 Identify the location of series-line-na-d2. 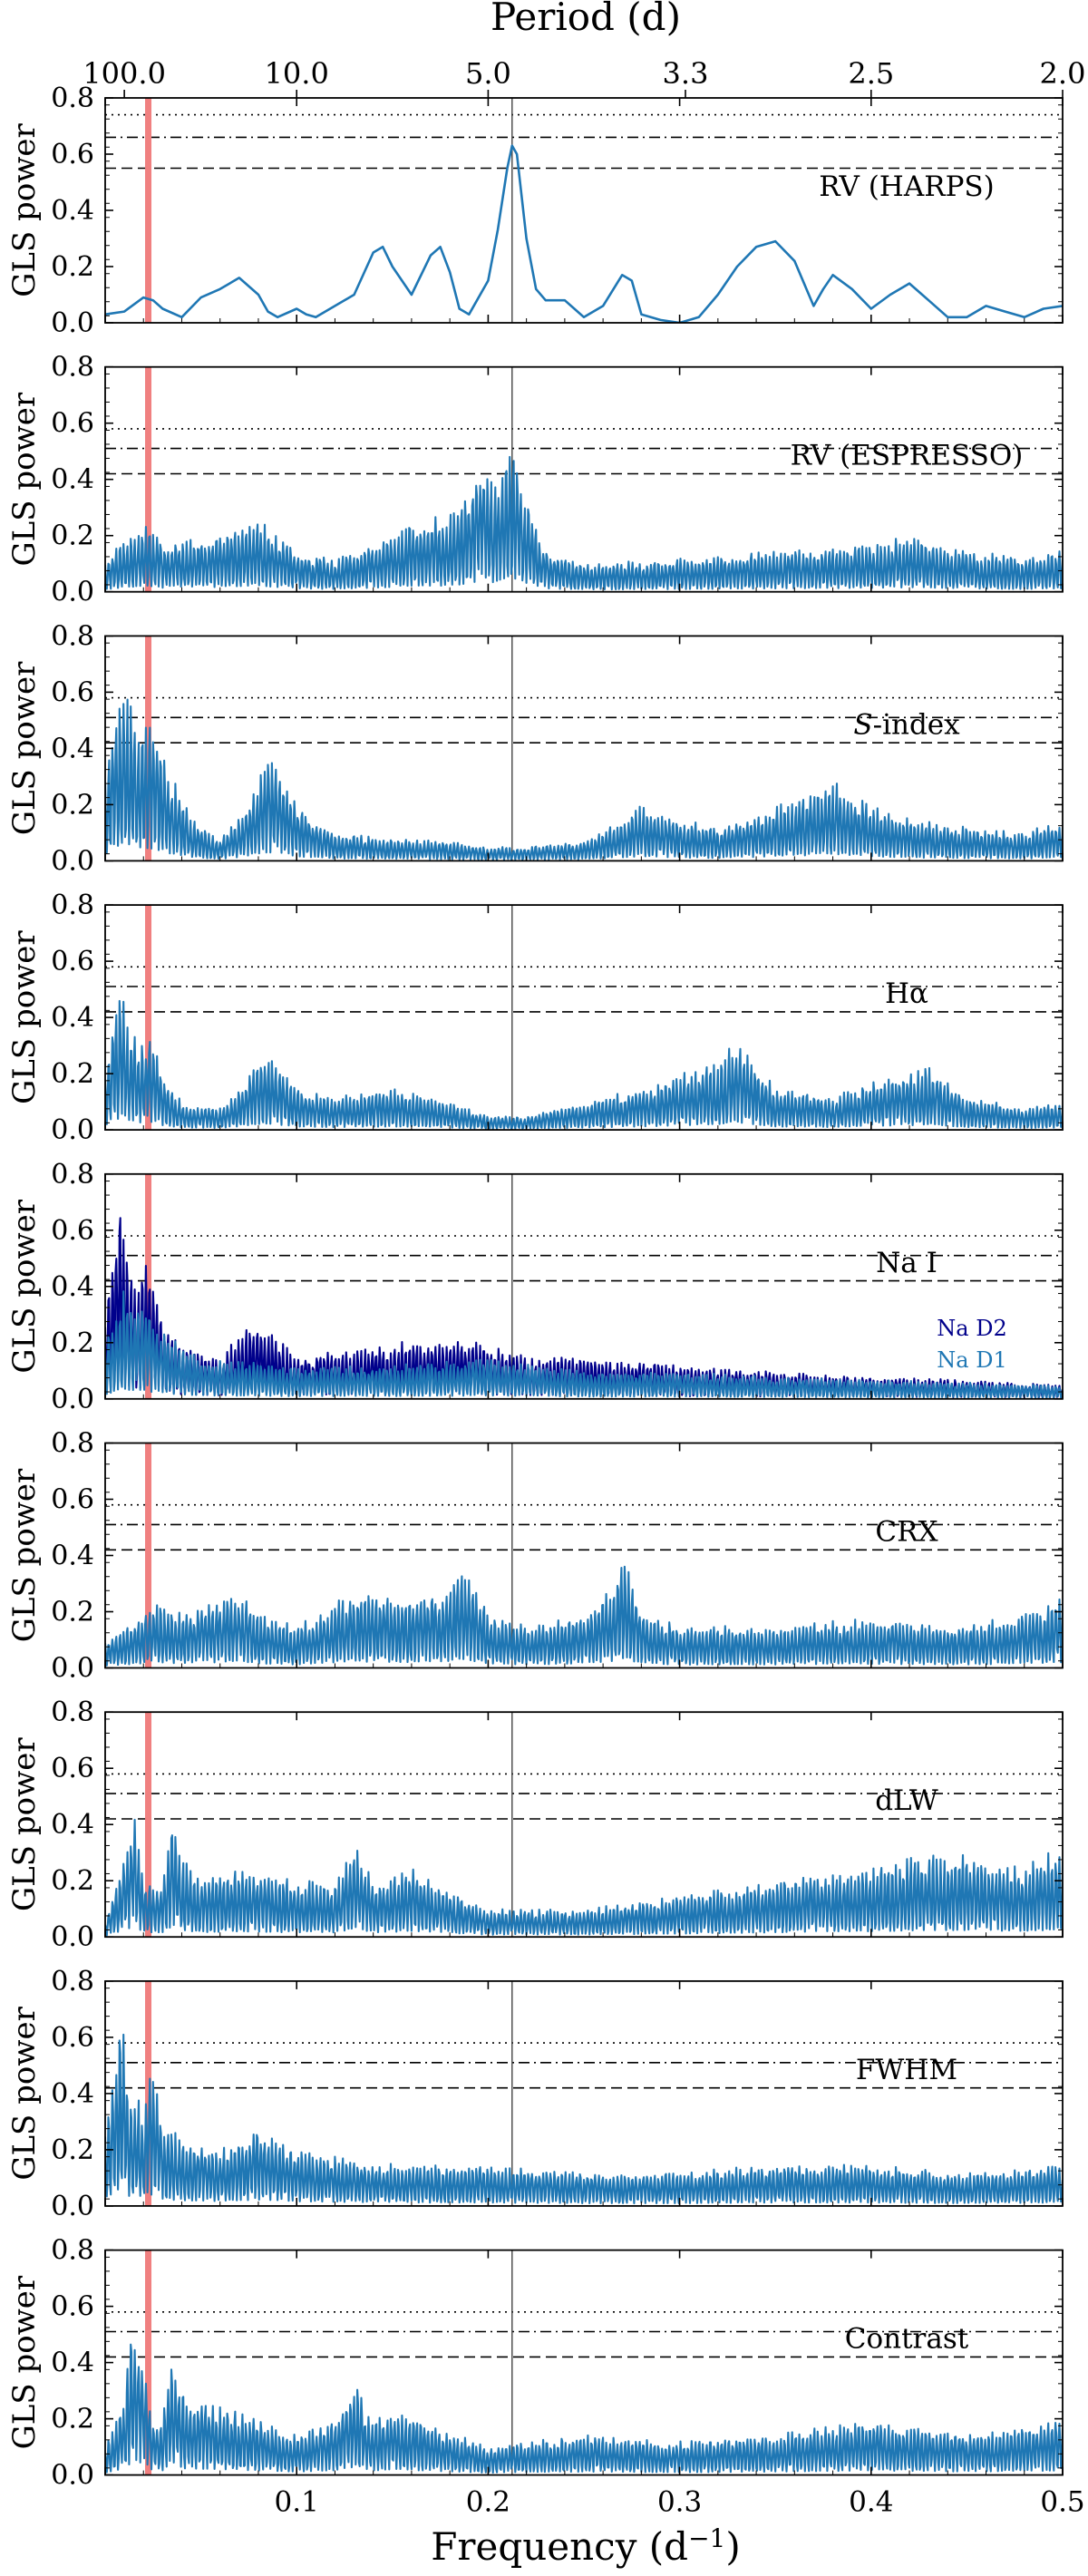
(584, 1308).